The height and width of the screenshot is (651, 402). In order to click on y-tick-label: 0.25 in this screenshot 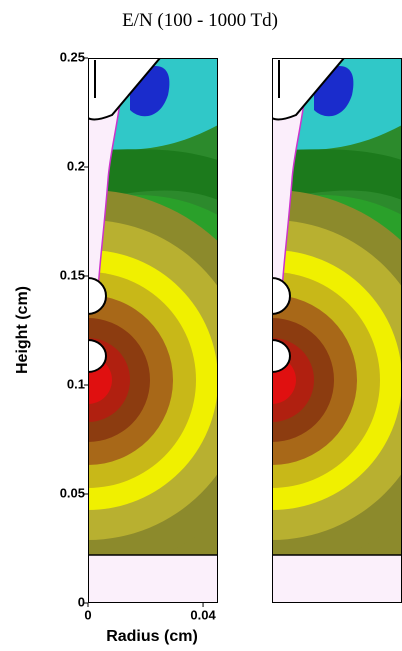, I will do `click(72, 56)`.